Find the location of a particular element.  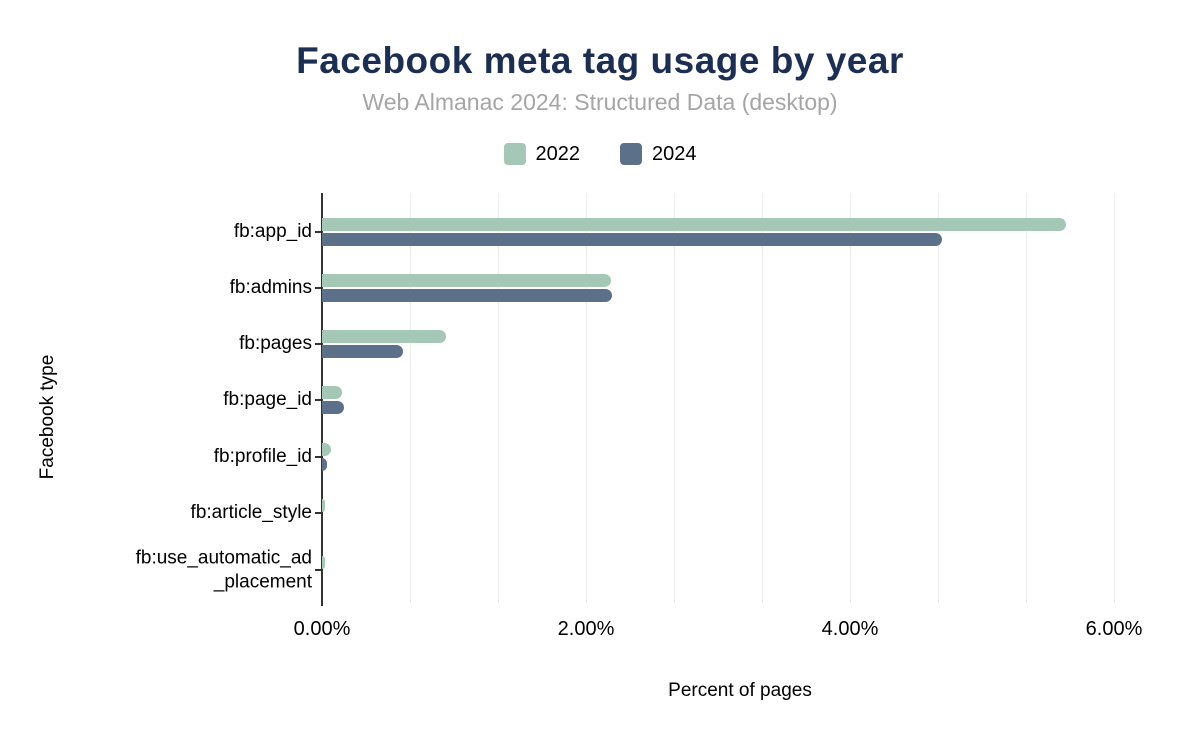

bar-2022-fb:profile_id is located at coordinates (327, 449).